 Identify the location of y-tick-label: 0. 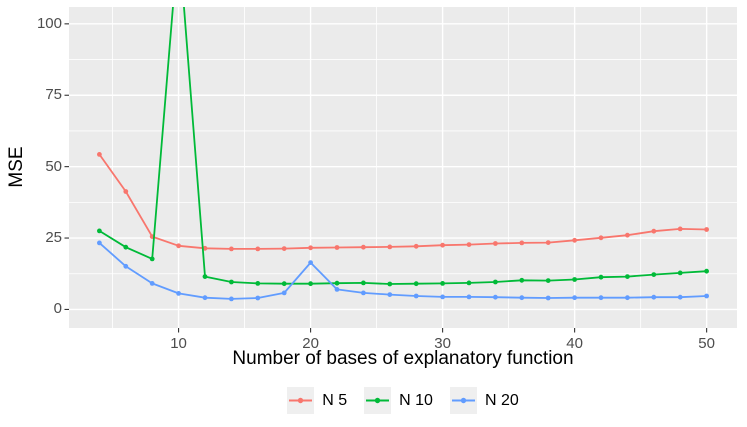
(57, 309).